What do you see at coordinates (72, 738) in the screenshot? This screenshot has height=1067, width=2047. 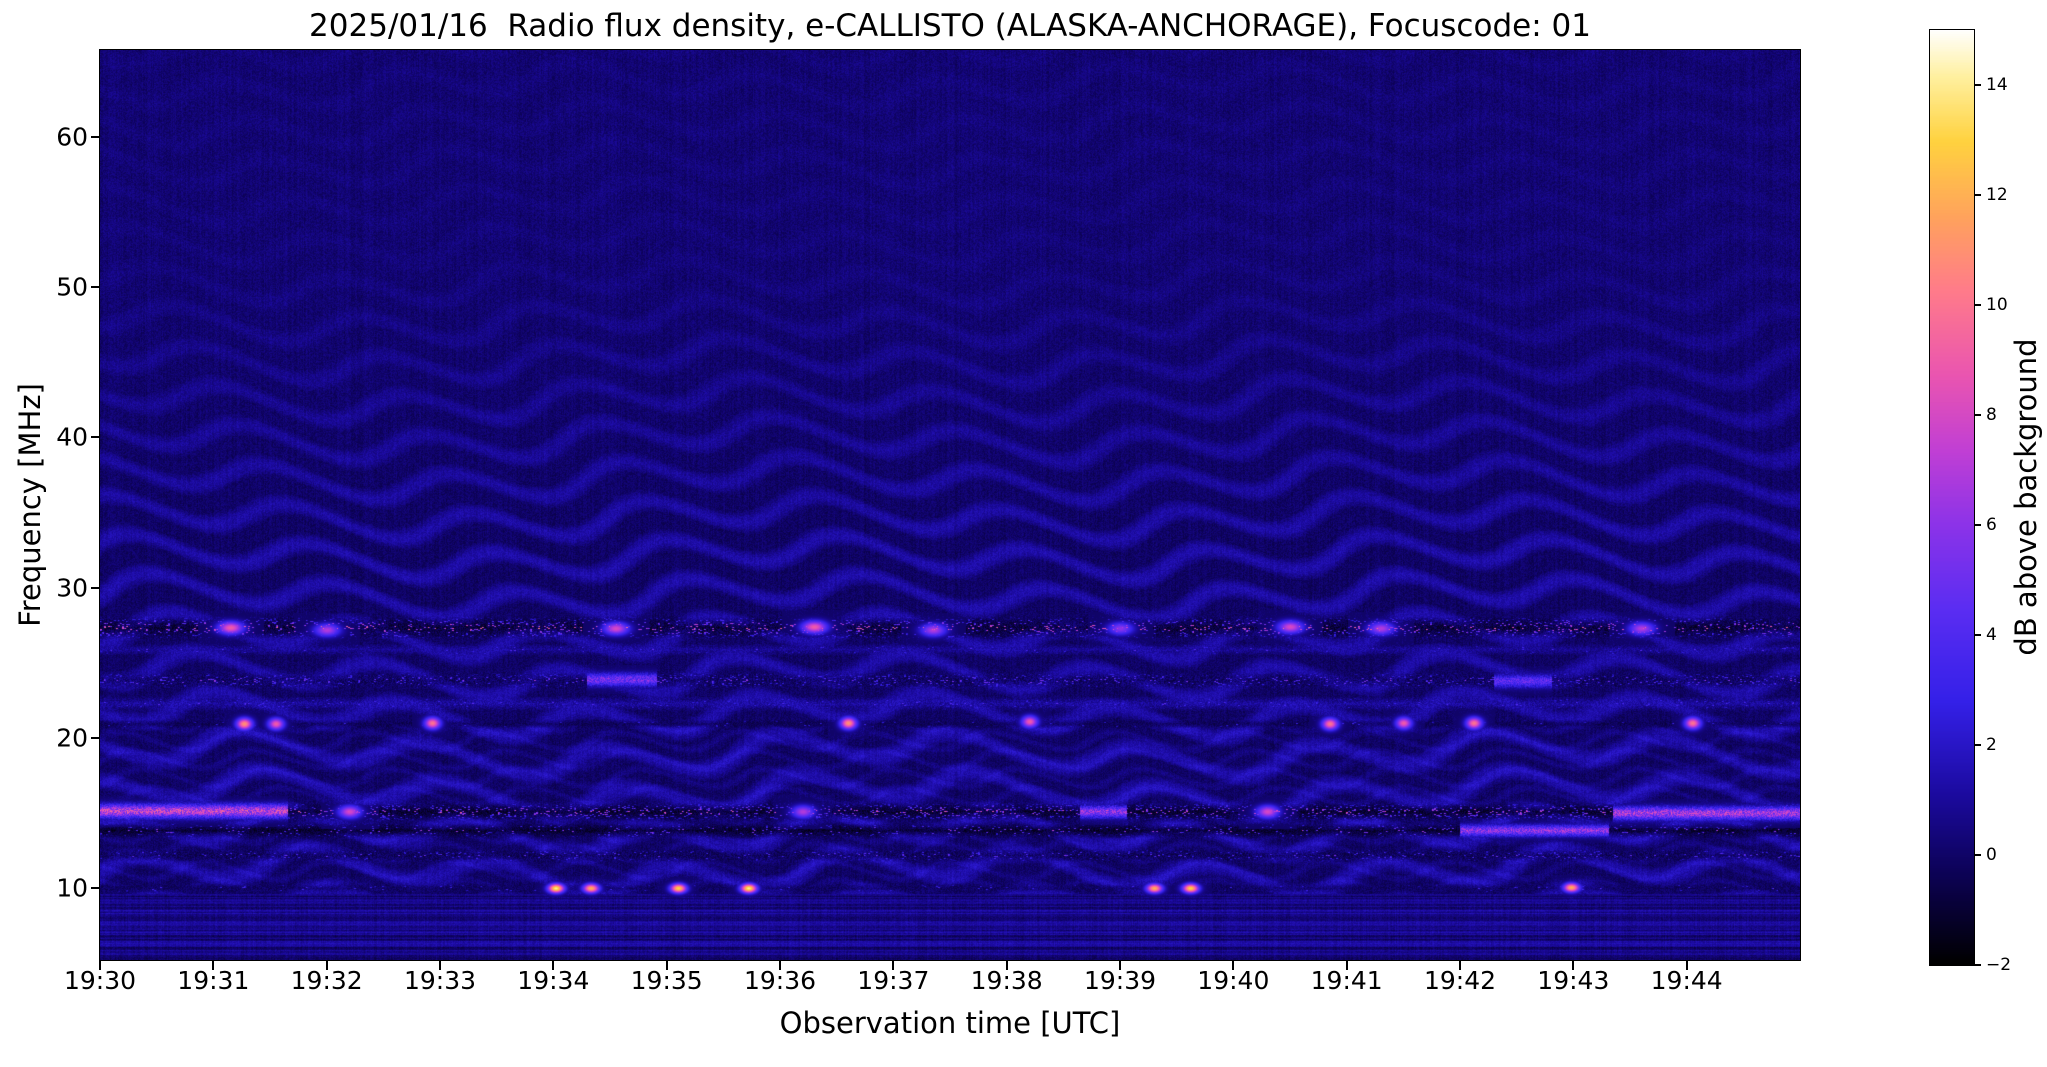 I see `y-tick-label: 20` at bounding box center [72, 738].